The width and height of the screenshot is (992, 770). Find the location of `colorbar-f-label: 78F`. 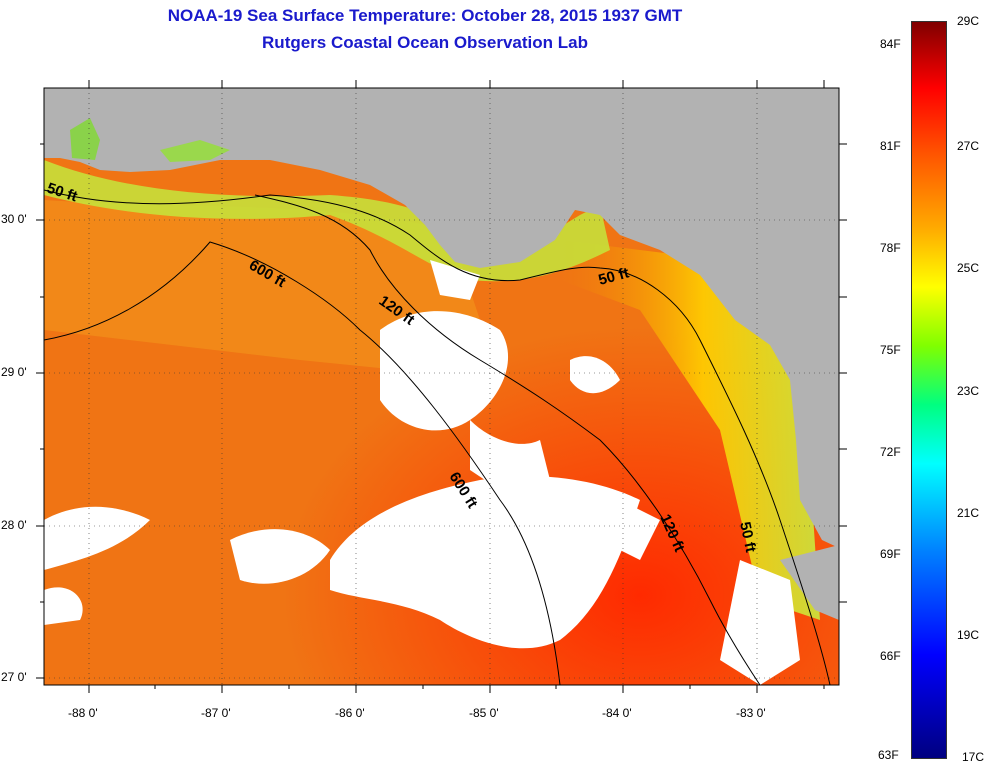

colorbar-f-label: 78F is located at coordinates (890, 248).